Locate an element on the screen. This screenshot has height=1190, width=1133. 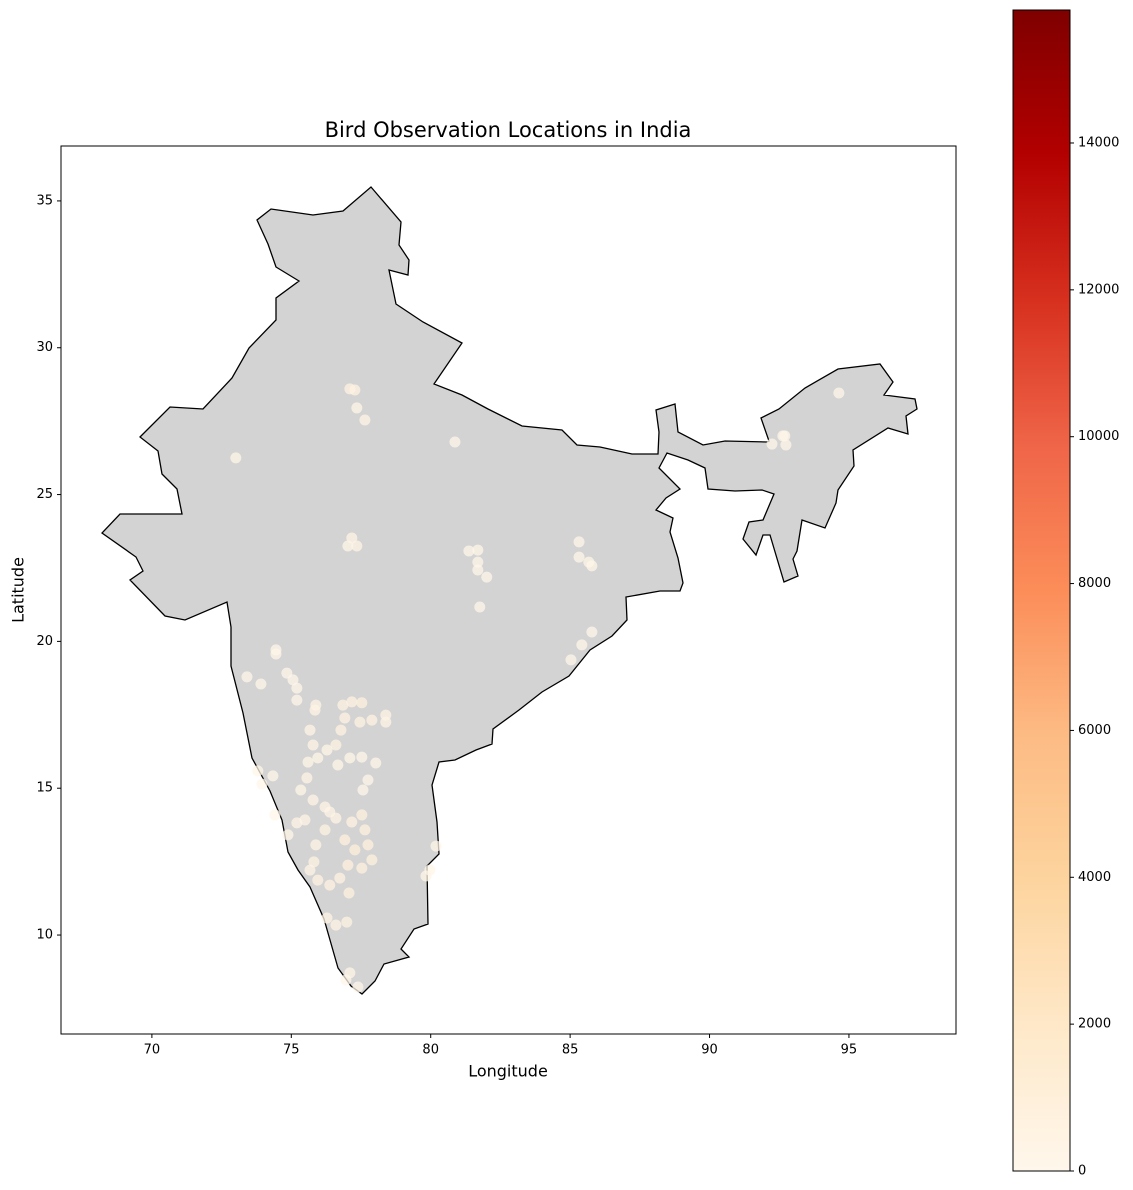
y-tick-label: 35 is located at coordinates (44, 200).